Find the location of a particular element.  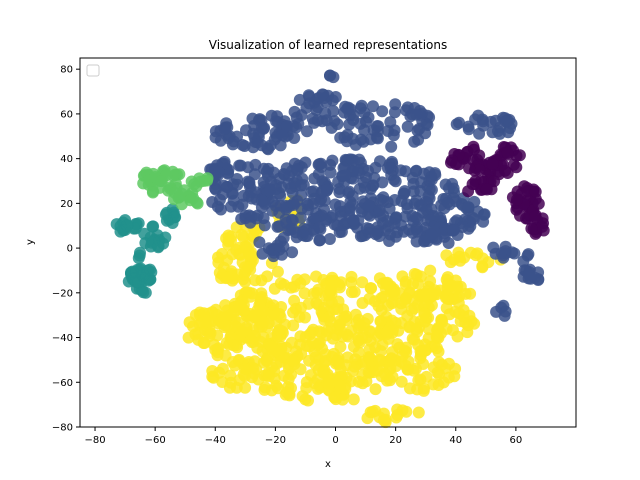

x-tick-label: 20 is located at coordinates (395, 440).